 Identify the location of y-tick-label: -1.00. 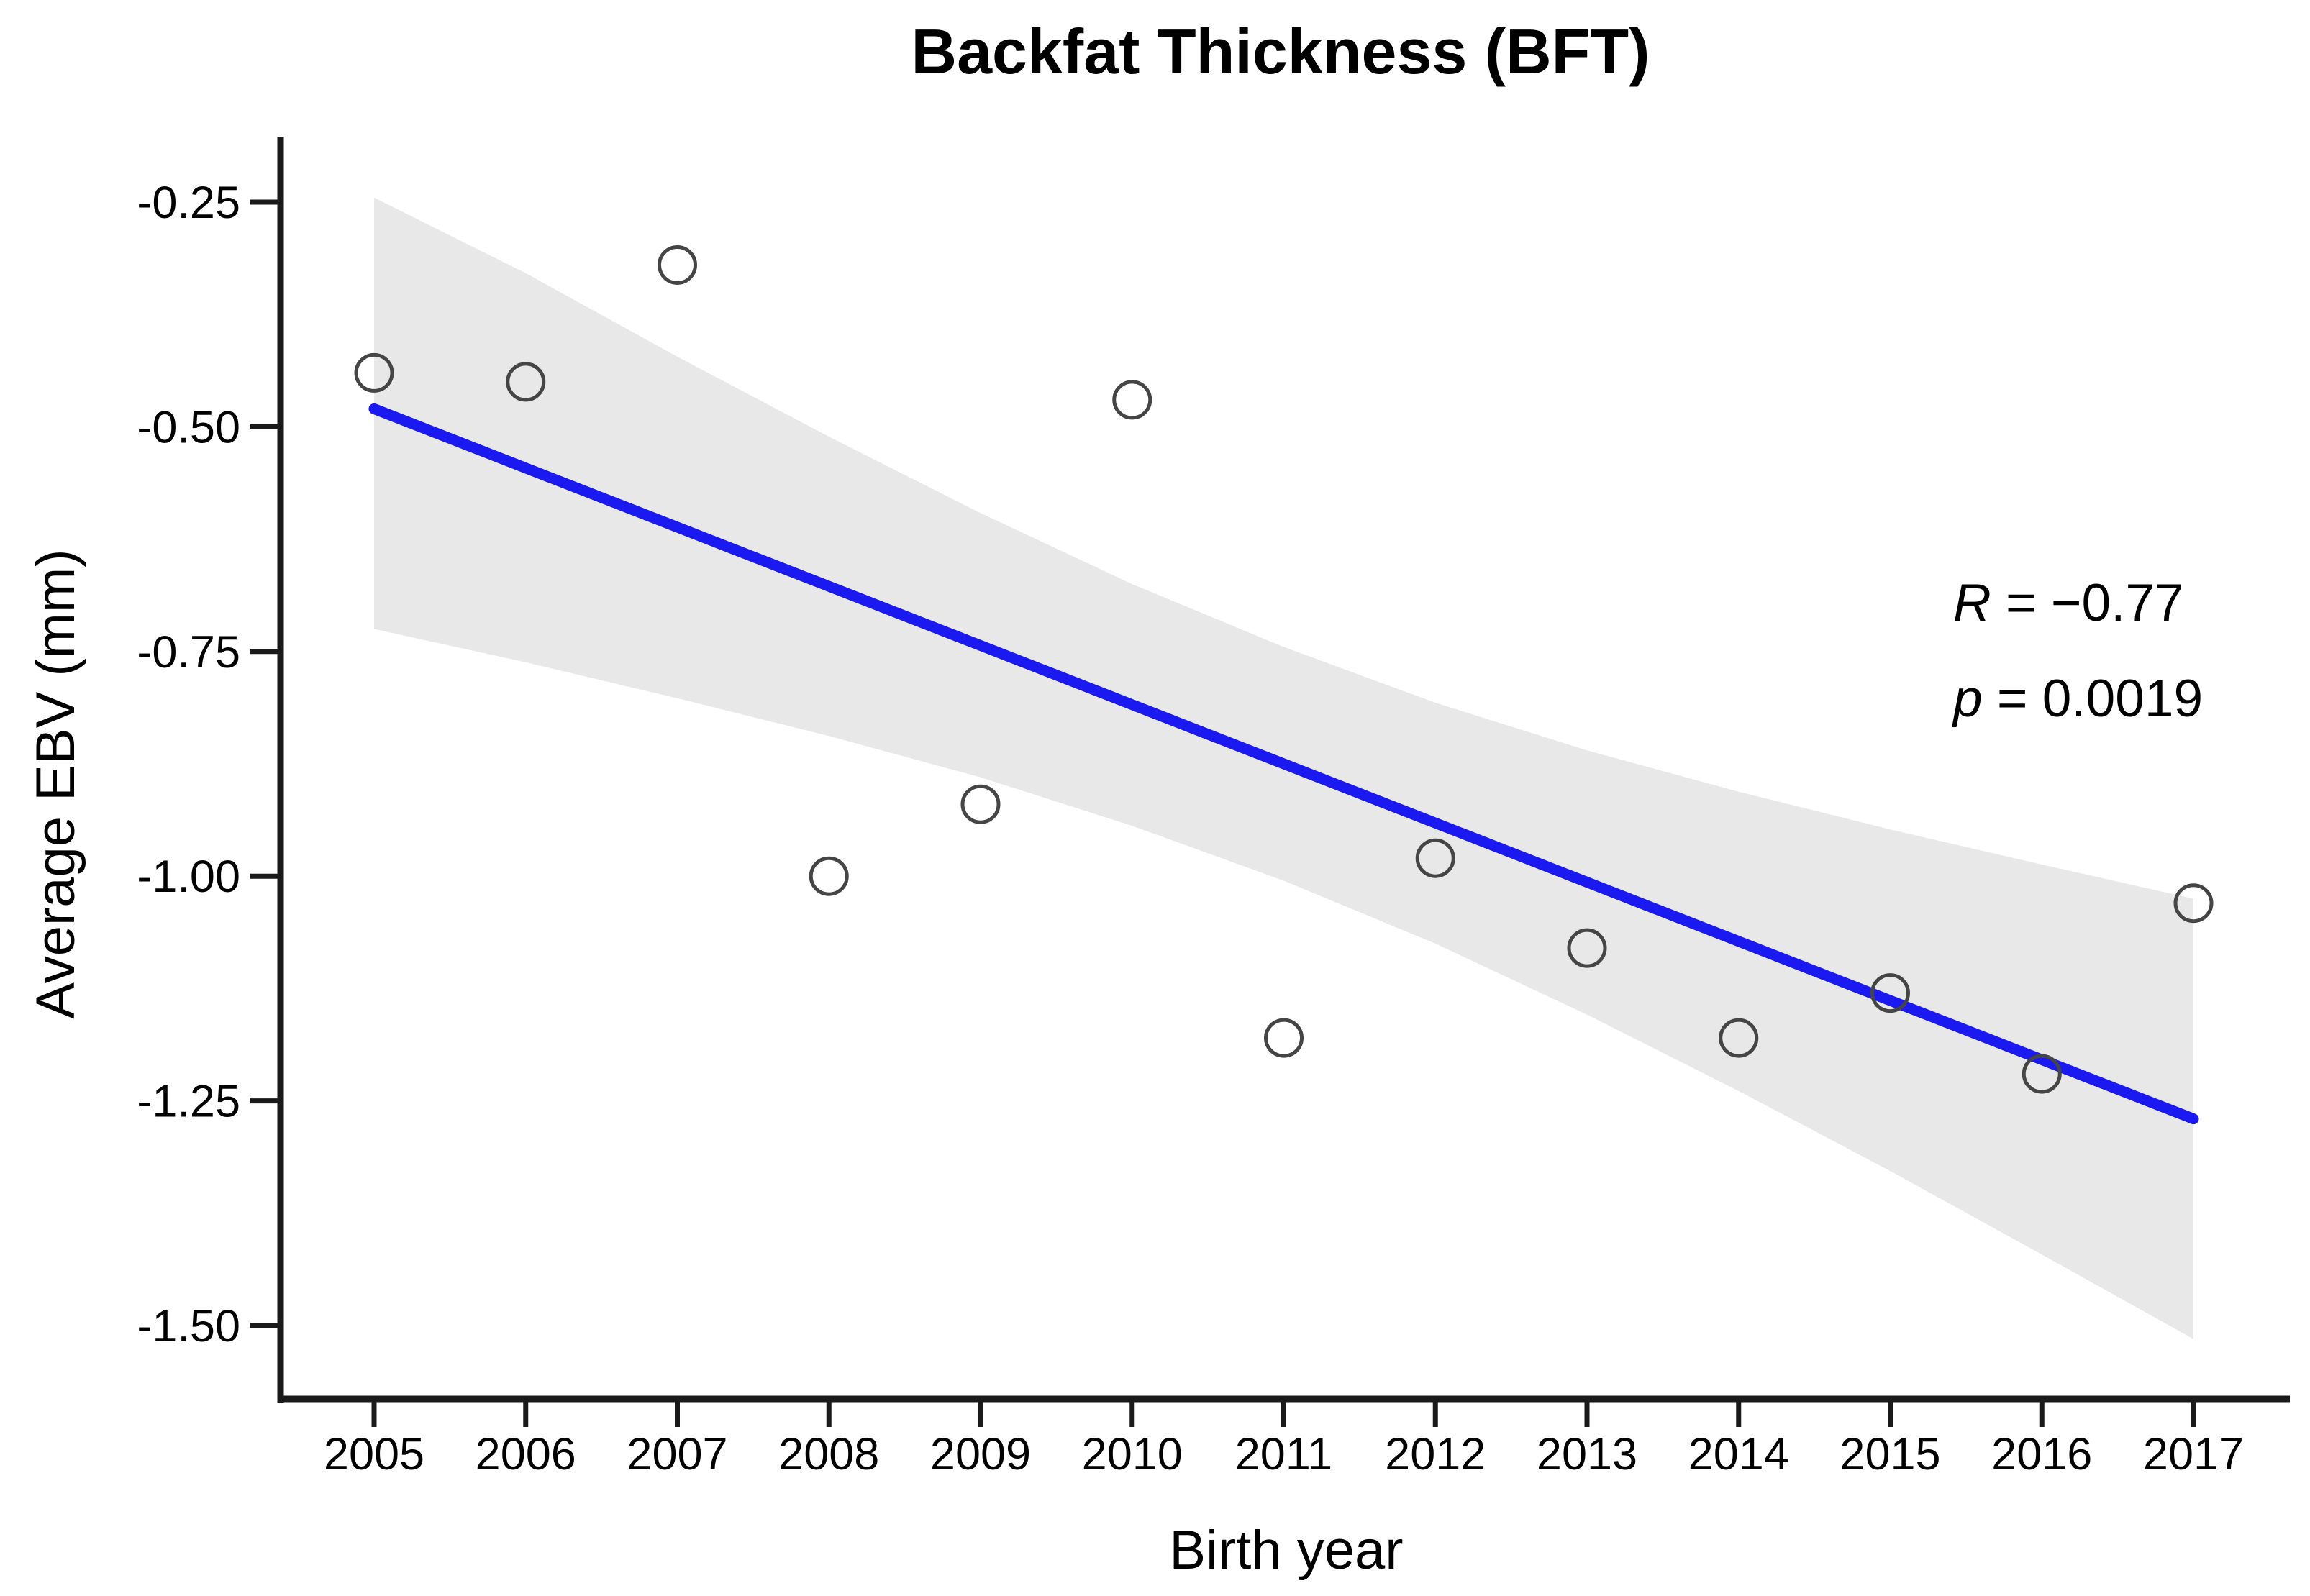
(188, 877).